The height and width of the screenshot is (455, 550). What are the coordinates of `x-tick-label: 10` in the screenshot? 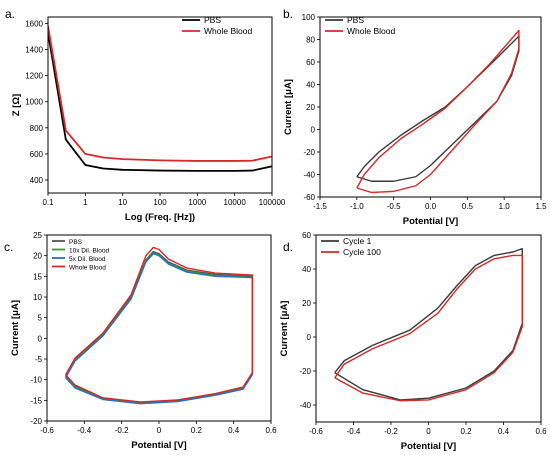 It's located at (122, 202).